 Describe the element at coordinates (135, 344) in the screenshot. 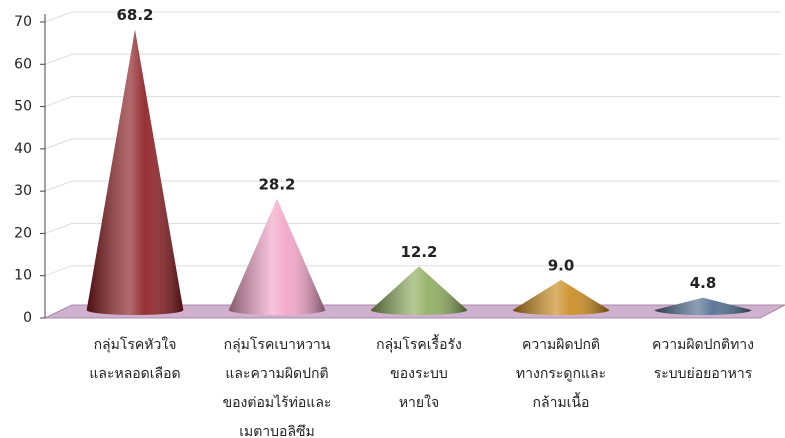

I see `x-tick-label: กลุ่มโรคหัวใจ` at that location.